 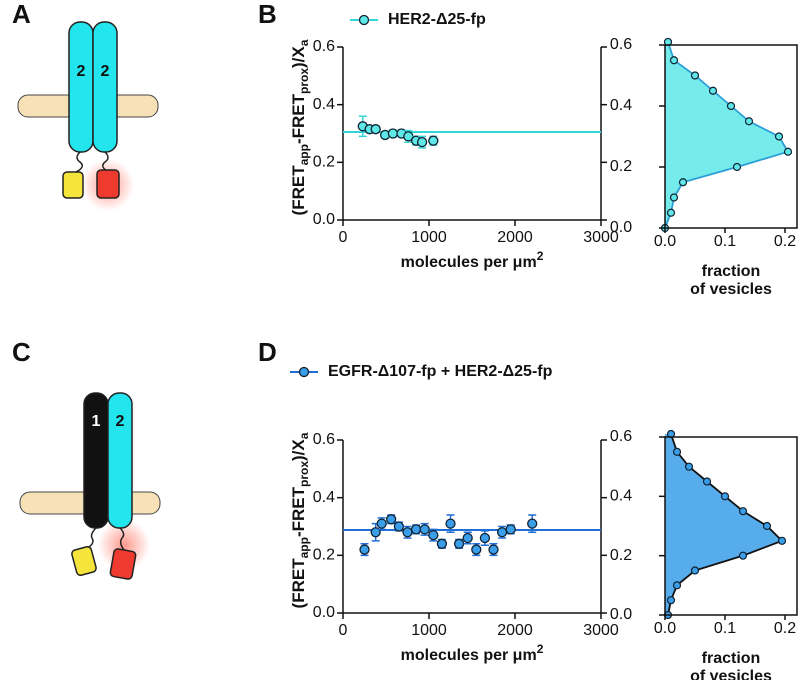 What do you see at coordinates (267, 14) in the screenshot?
I see `panel-letter: B` at bounding box center [267, 14].